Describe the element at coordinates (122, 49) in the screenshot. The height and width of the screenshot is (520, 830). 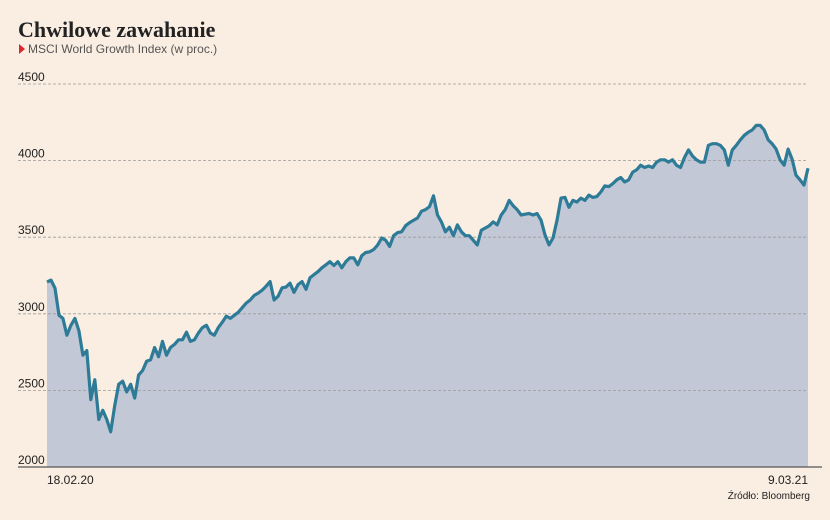
I see `chart-subtitle: MSCI World Growth Index (w proc.)` at that location.